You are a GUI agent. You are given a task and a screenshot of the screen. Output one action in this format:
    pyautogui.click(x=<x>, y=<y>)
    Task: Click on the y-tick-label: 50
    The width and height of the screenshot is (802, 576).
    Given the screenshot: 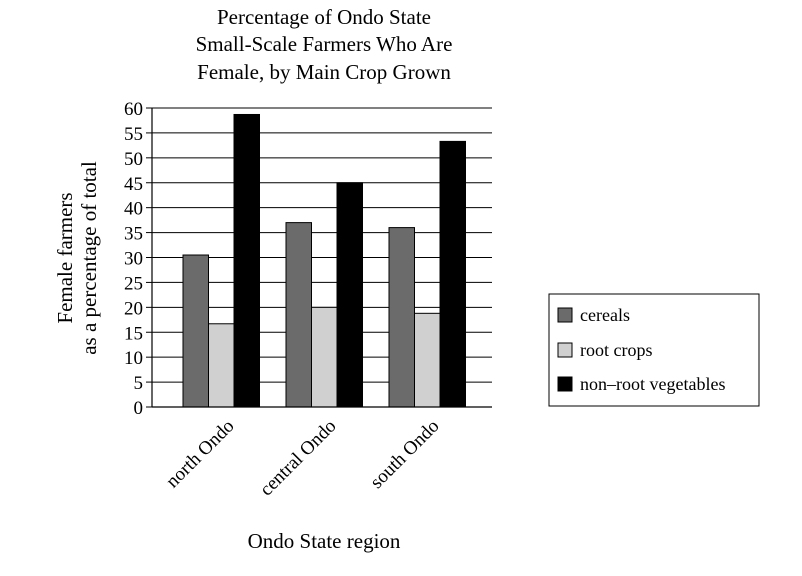 What is the action you would take?
    pyautogui.click(x=133, y=159)
    